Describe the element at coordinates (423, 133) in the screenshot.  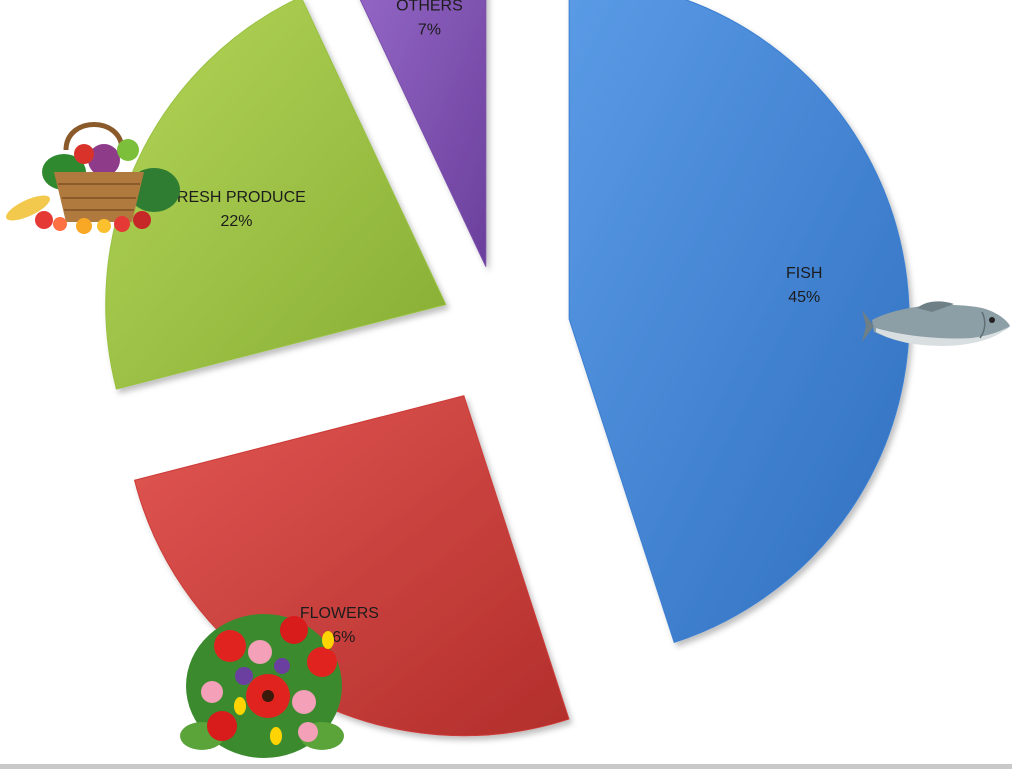
I see `slice-others` at that location.